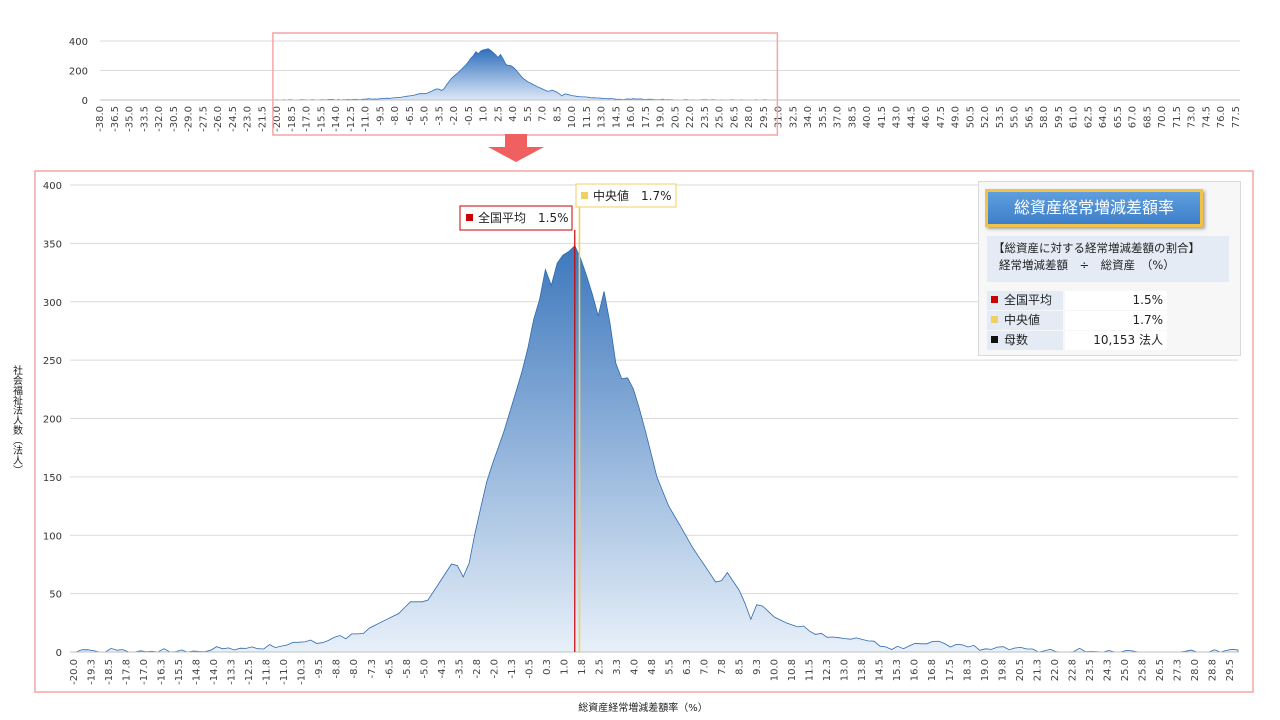 This screenshot has width=1280, height=720. I want to click on x-tick-label: 29.5, so click(764, 117).